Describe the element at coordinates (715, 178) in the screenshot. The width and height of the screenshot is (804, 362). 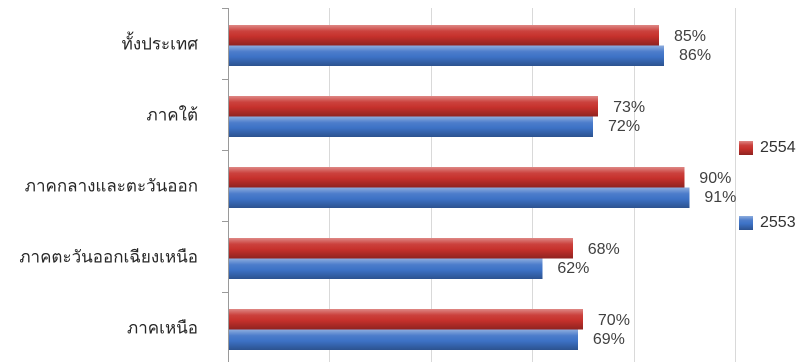
I see `data-label: 90%` at that location.